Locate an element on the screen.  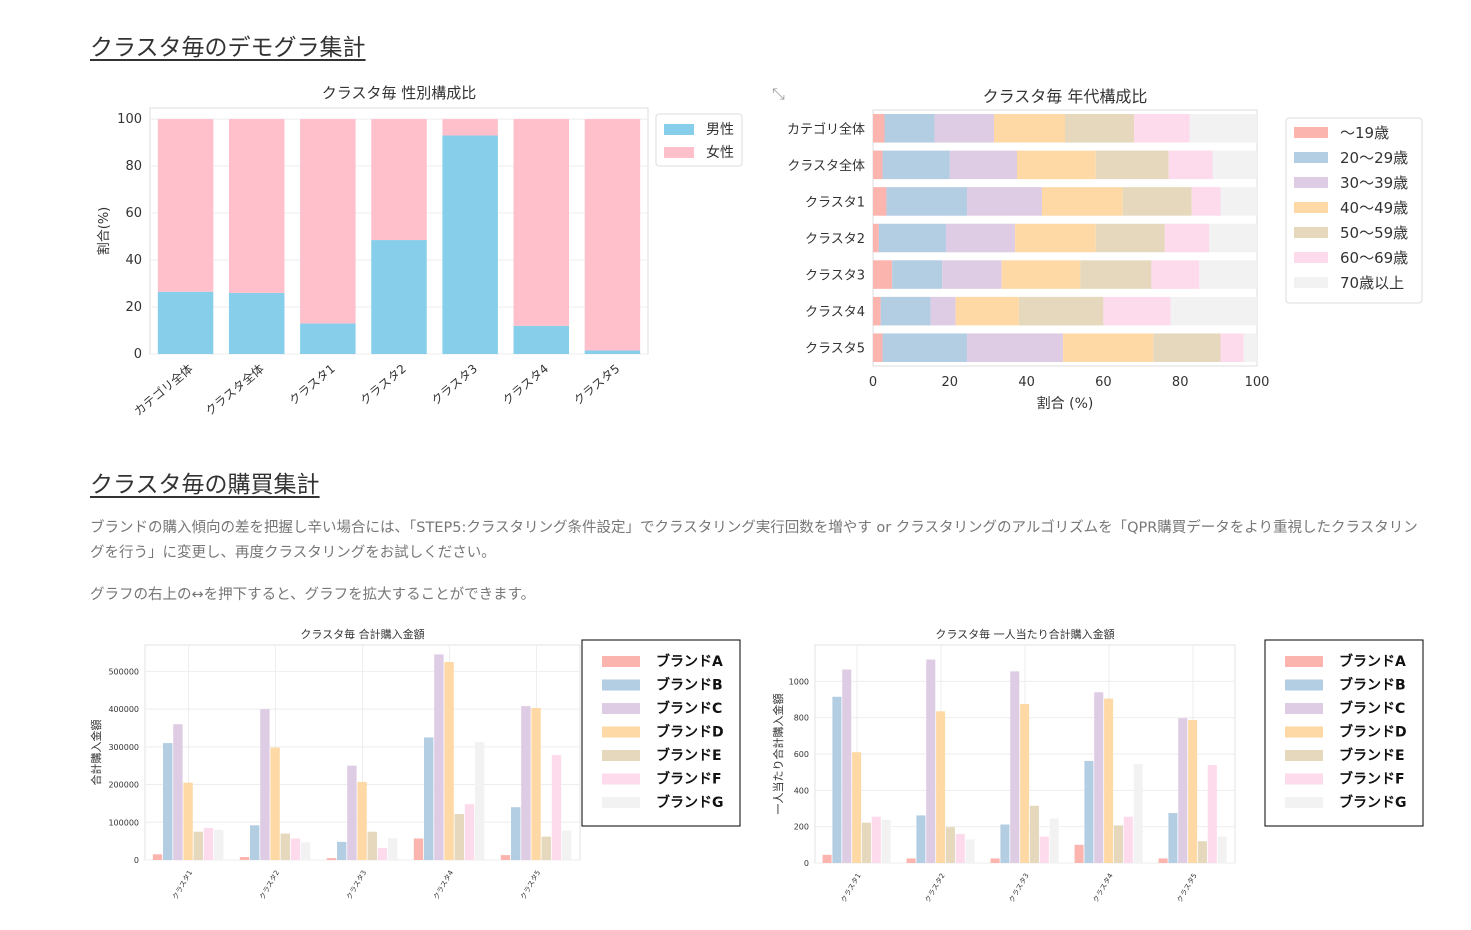
demographics-section-title: クラスタ毎のデモグラ集計 is located at coordinates (228, 48).